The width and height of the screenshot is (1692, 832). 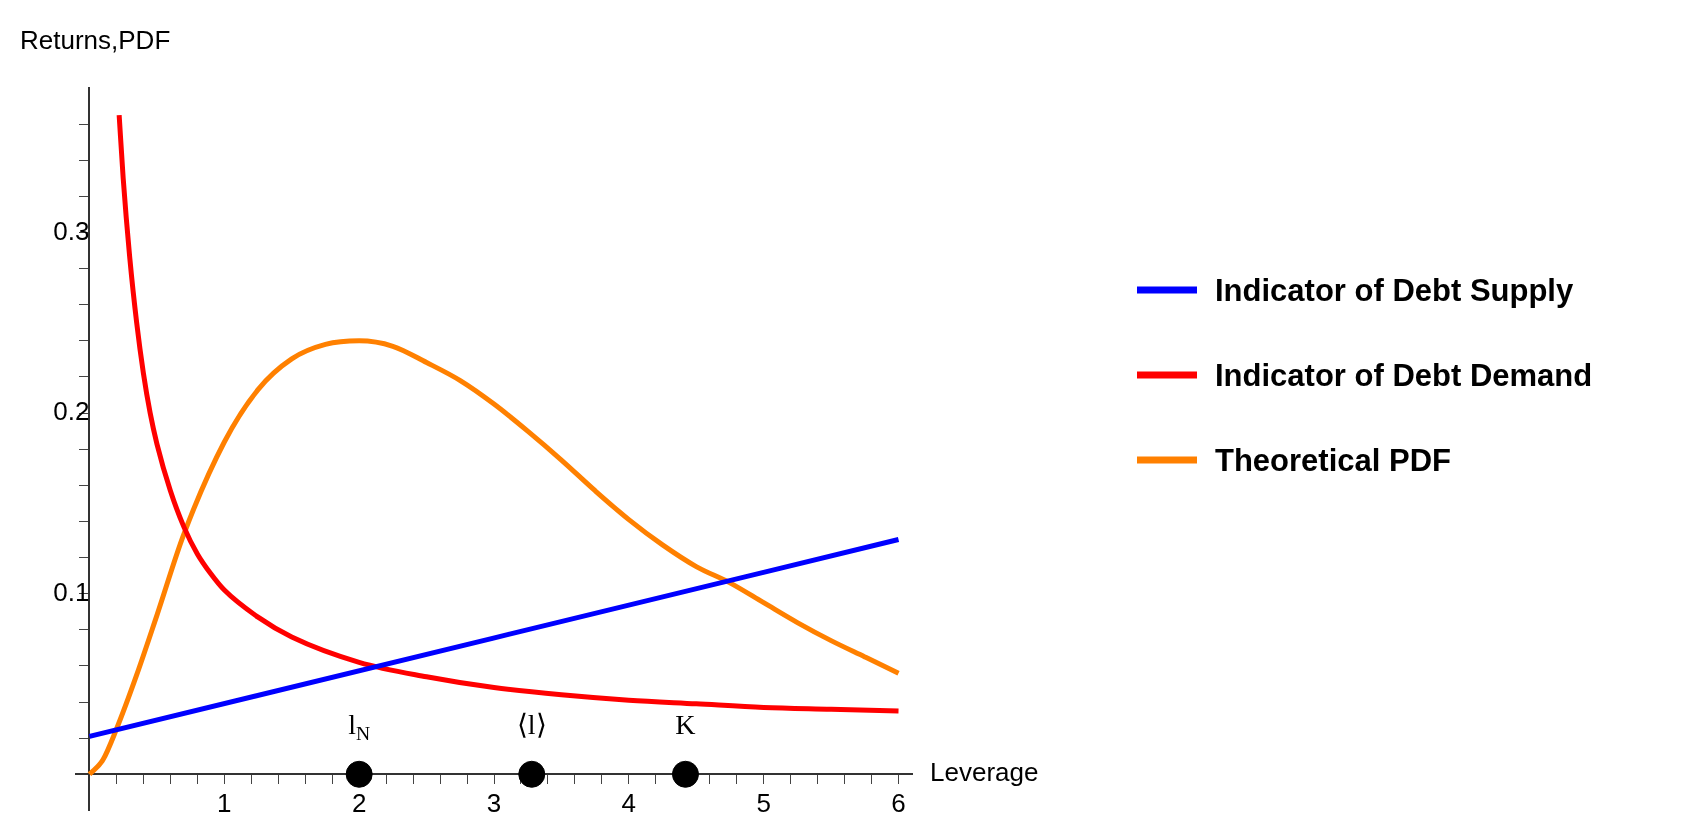 What do you see at coordinates (763, 803) in the screenshot?
I see `x-tick-label: 5` at bounding box center [763, 803].